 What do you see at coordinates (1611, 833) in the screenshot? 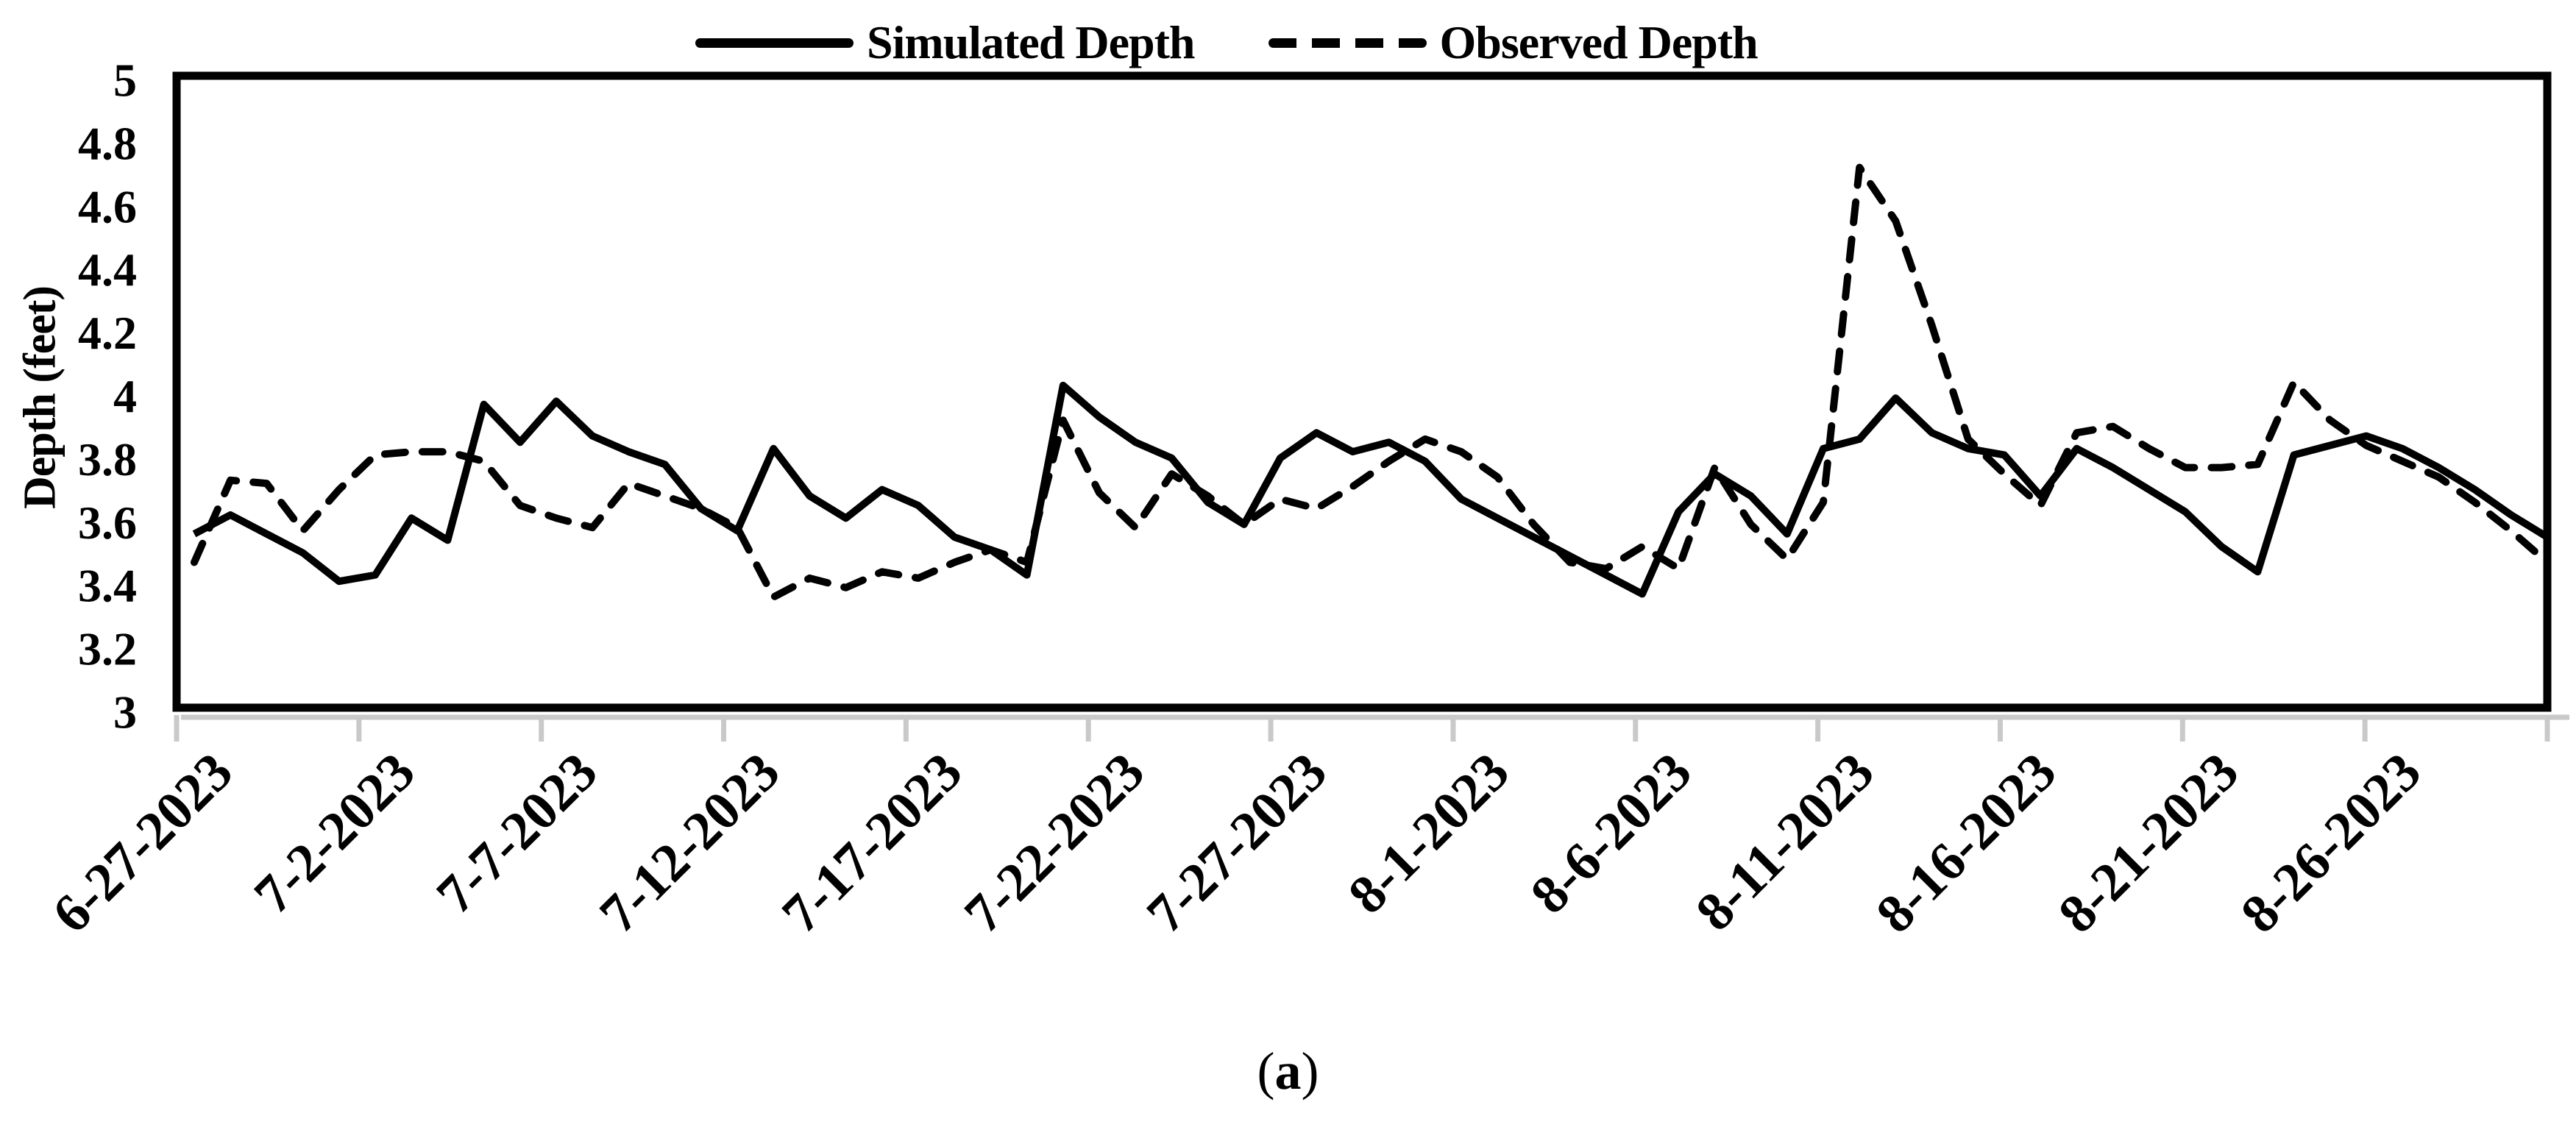
I see `x-tick-label: 8-6-2023` at bounding box center [1611, 833].